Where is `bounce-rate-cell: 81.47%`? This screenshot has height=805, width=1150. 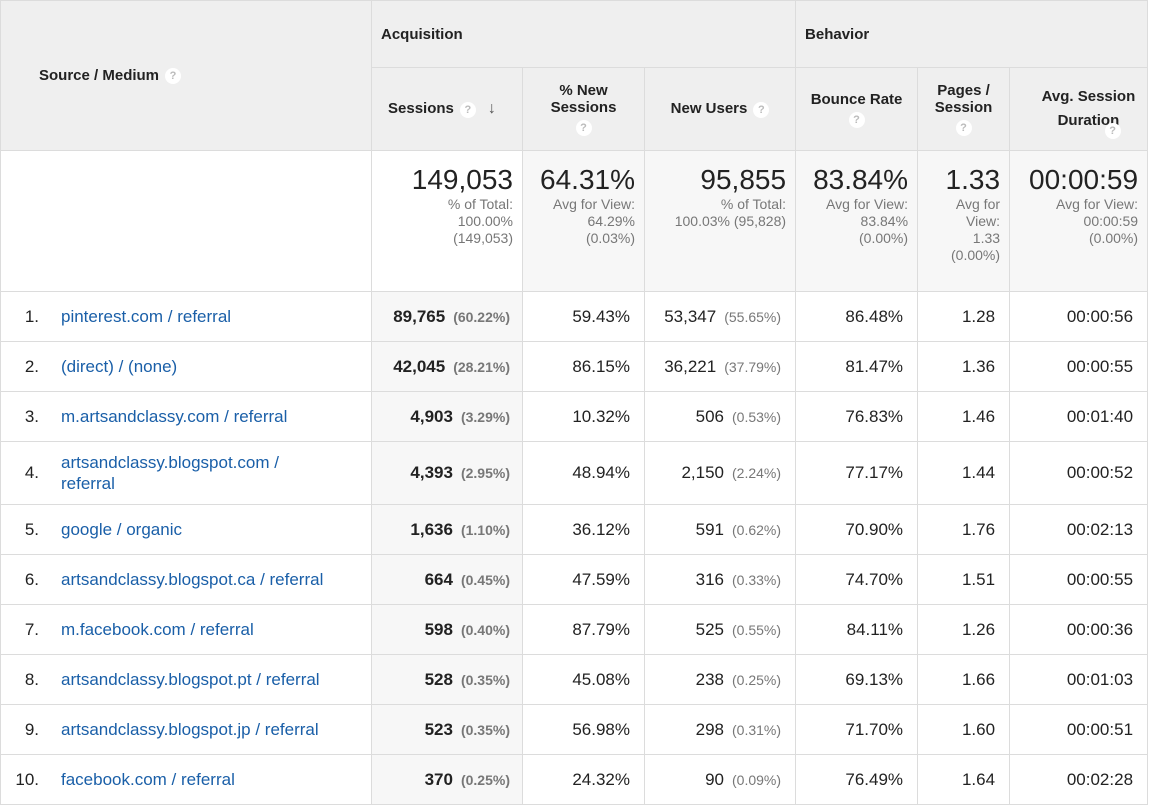 bounce-rate-cell: 81.47% is located at coordinates (857, 366).